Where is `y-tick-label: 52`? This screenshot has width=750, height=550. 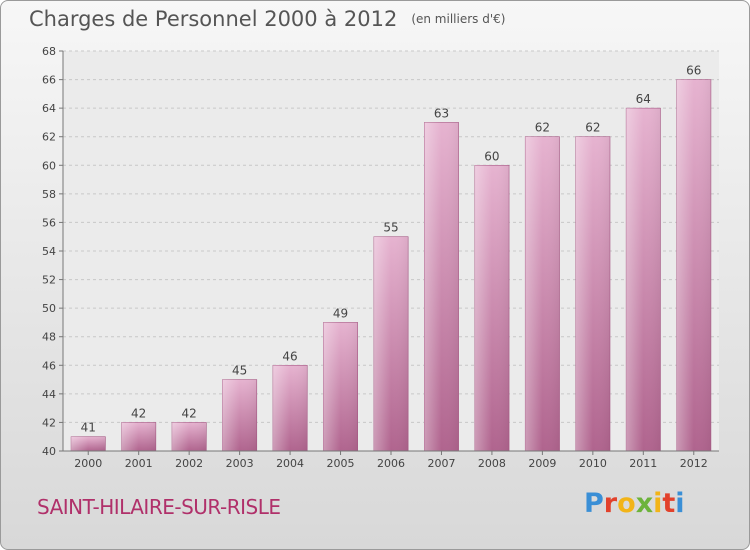
y-tick-label: 52 is located at coordinates (49, 280).